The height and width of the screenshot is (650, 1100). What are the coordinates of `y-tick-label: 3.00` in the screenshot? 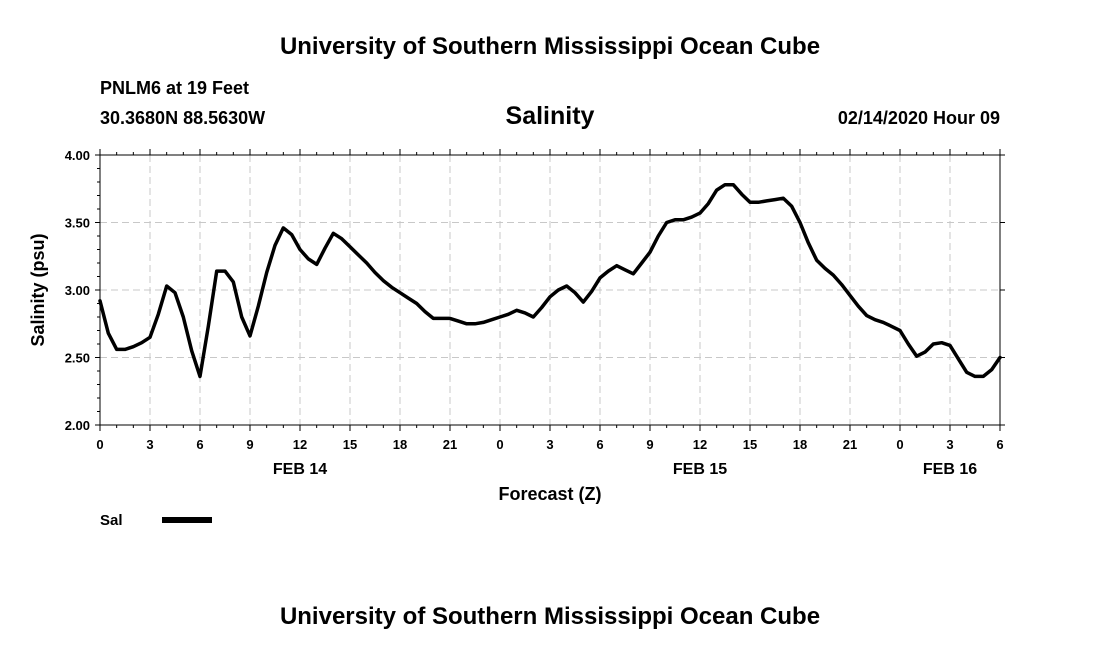 It's located at (77, 290).